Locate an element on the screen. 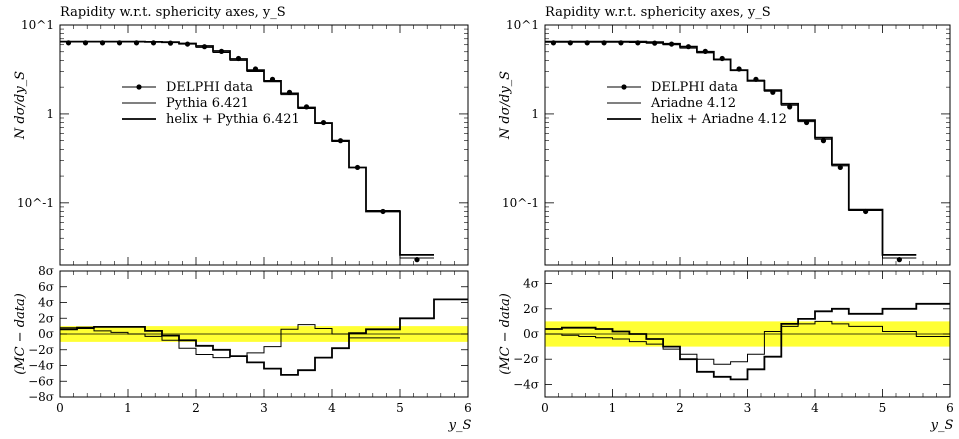 The width and height of the screenshot is (959, 439). legend-label: helix + Ariadne 4.12 is located at coordinates (719, 119).